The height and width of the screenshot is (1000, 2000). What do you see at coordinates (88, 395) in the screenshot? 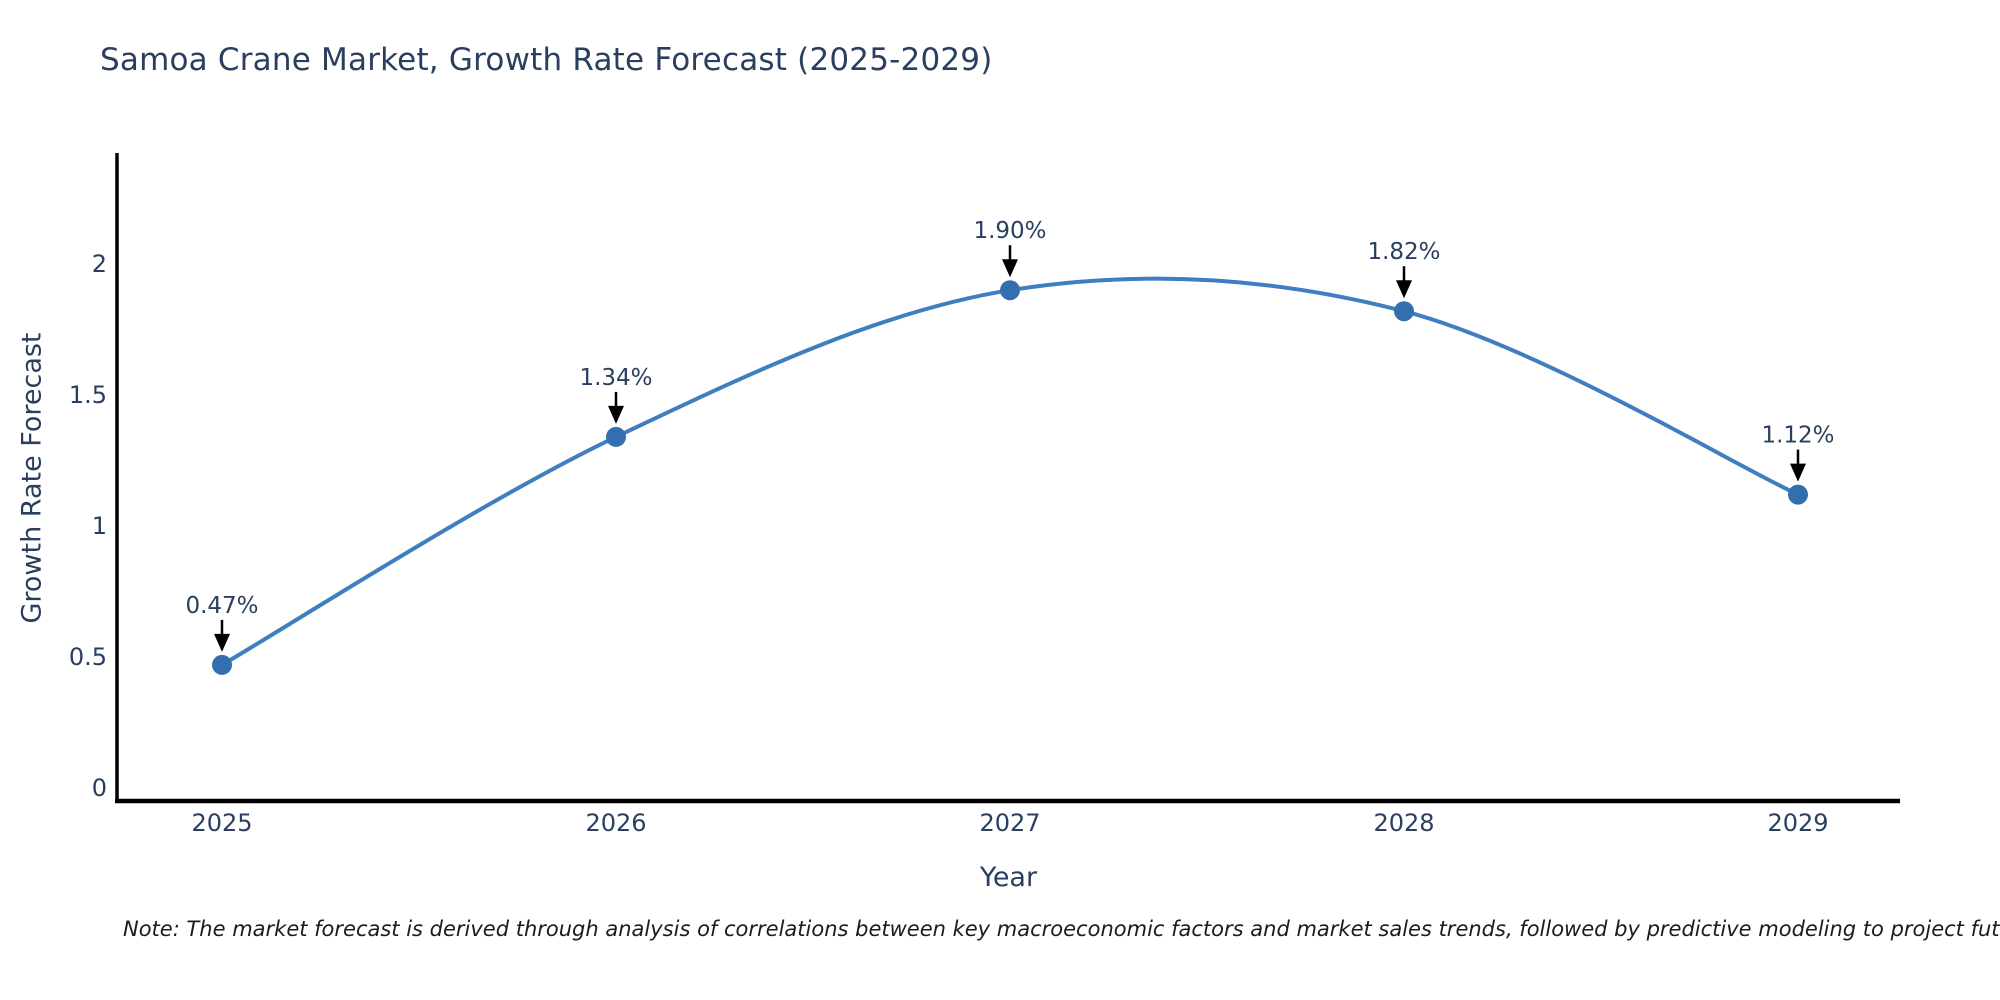
I see `y-tick-label: 1.5` at bounding box center [88, 395].